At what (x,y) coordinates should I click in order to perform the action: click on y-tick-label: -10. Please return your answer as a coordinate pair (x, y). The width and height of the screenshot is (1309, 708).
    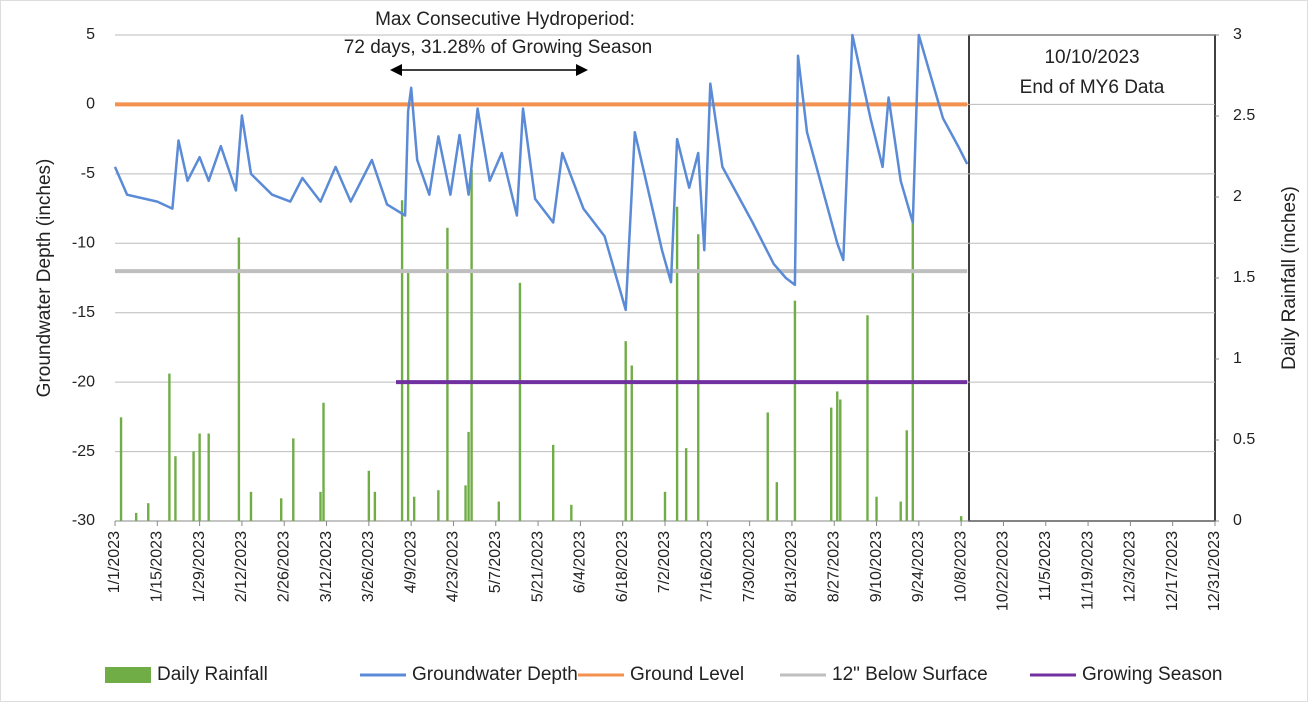
    Looking at the image, I should click on (83, 243).